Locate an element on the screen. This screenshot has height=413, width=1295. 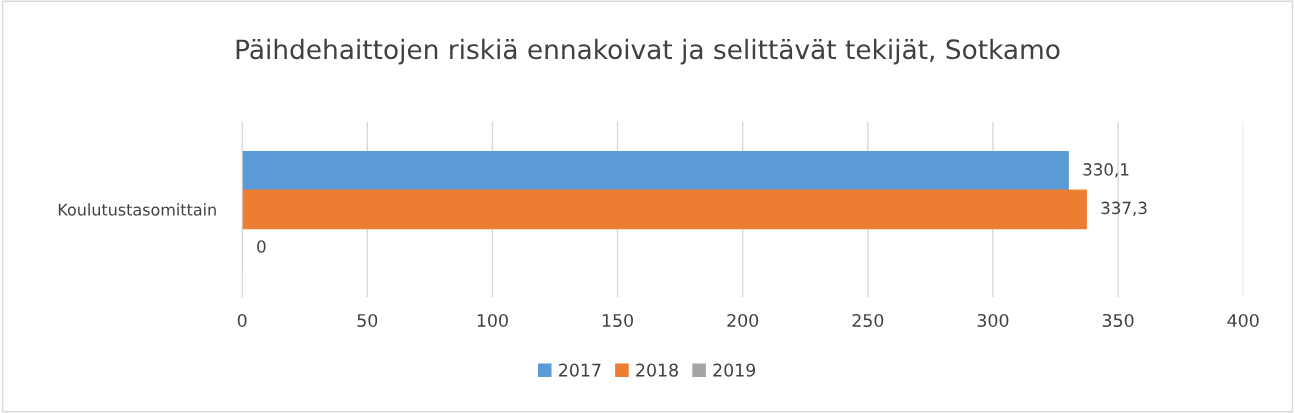
legend-label: 2017 is located at coordinates (580, 370).